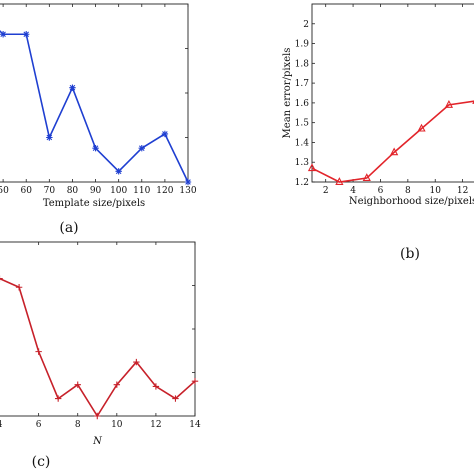 The width and height of the screenshot is (474, 474). What do you see at coordinates (164, 191) in the screenshot?
I see `x-tick-label: 120` at bounding box center [164, 191].